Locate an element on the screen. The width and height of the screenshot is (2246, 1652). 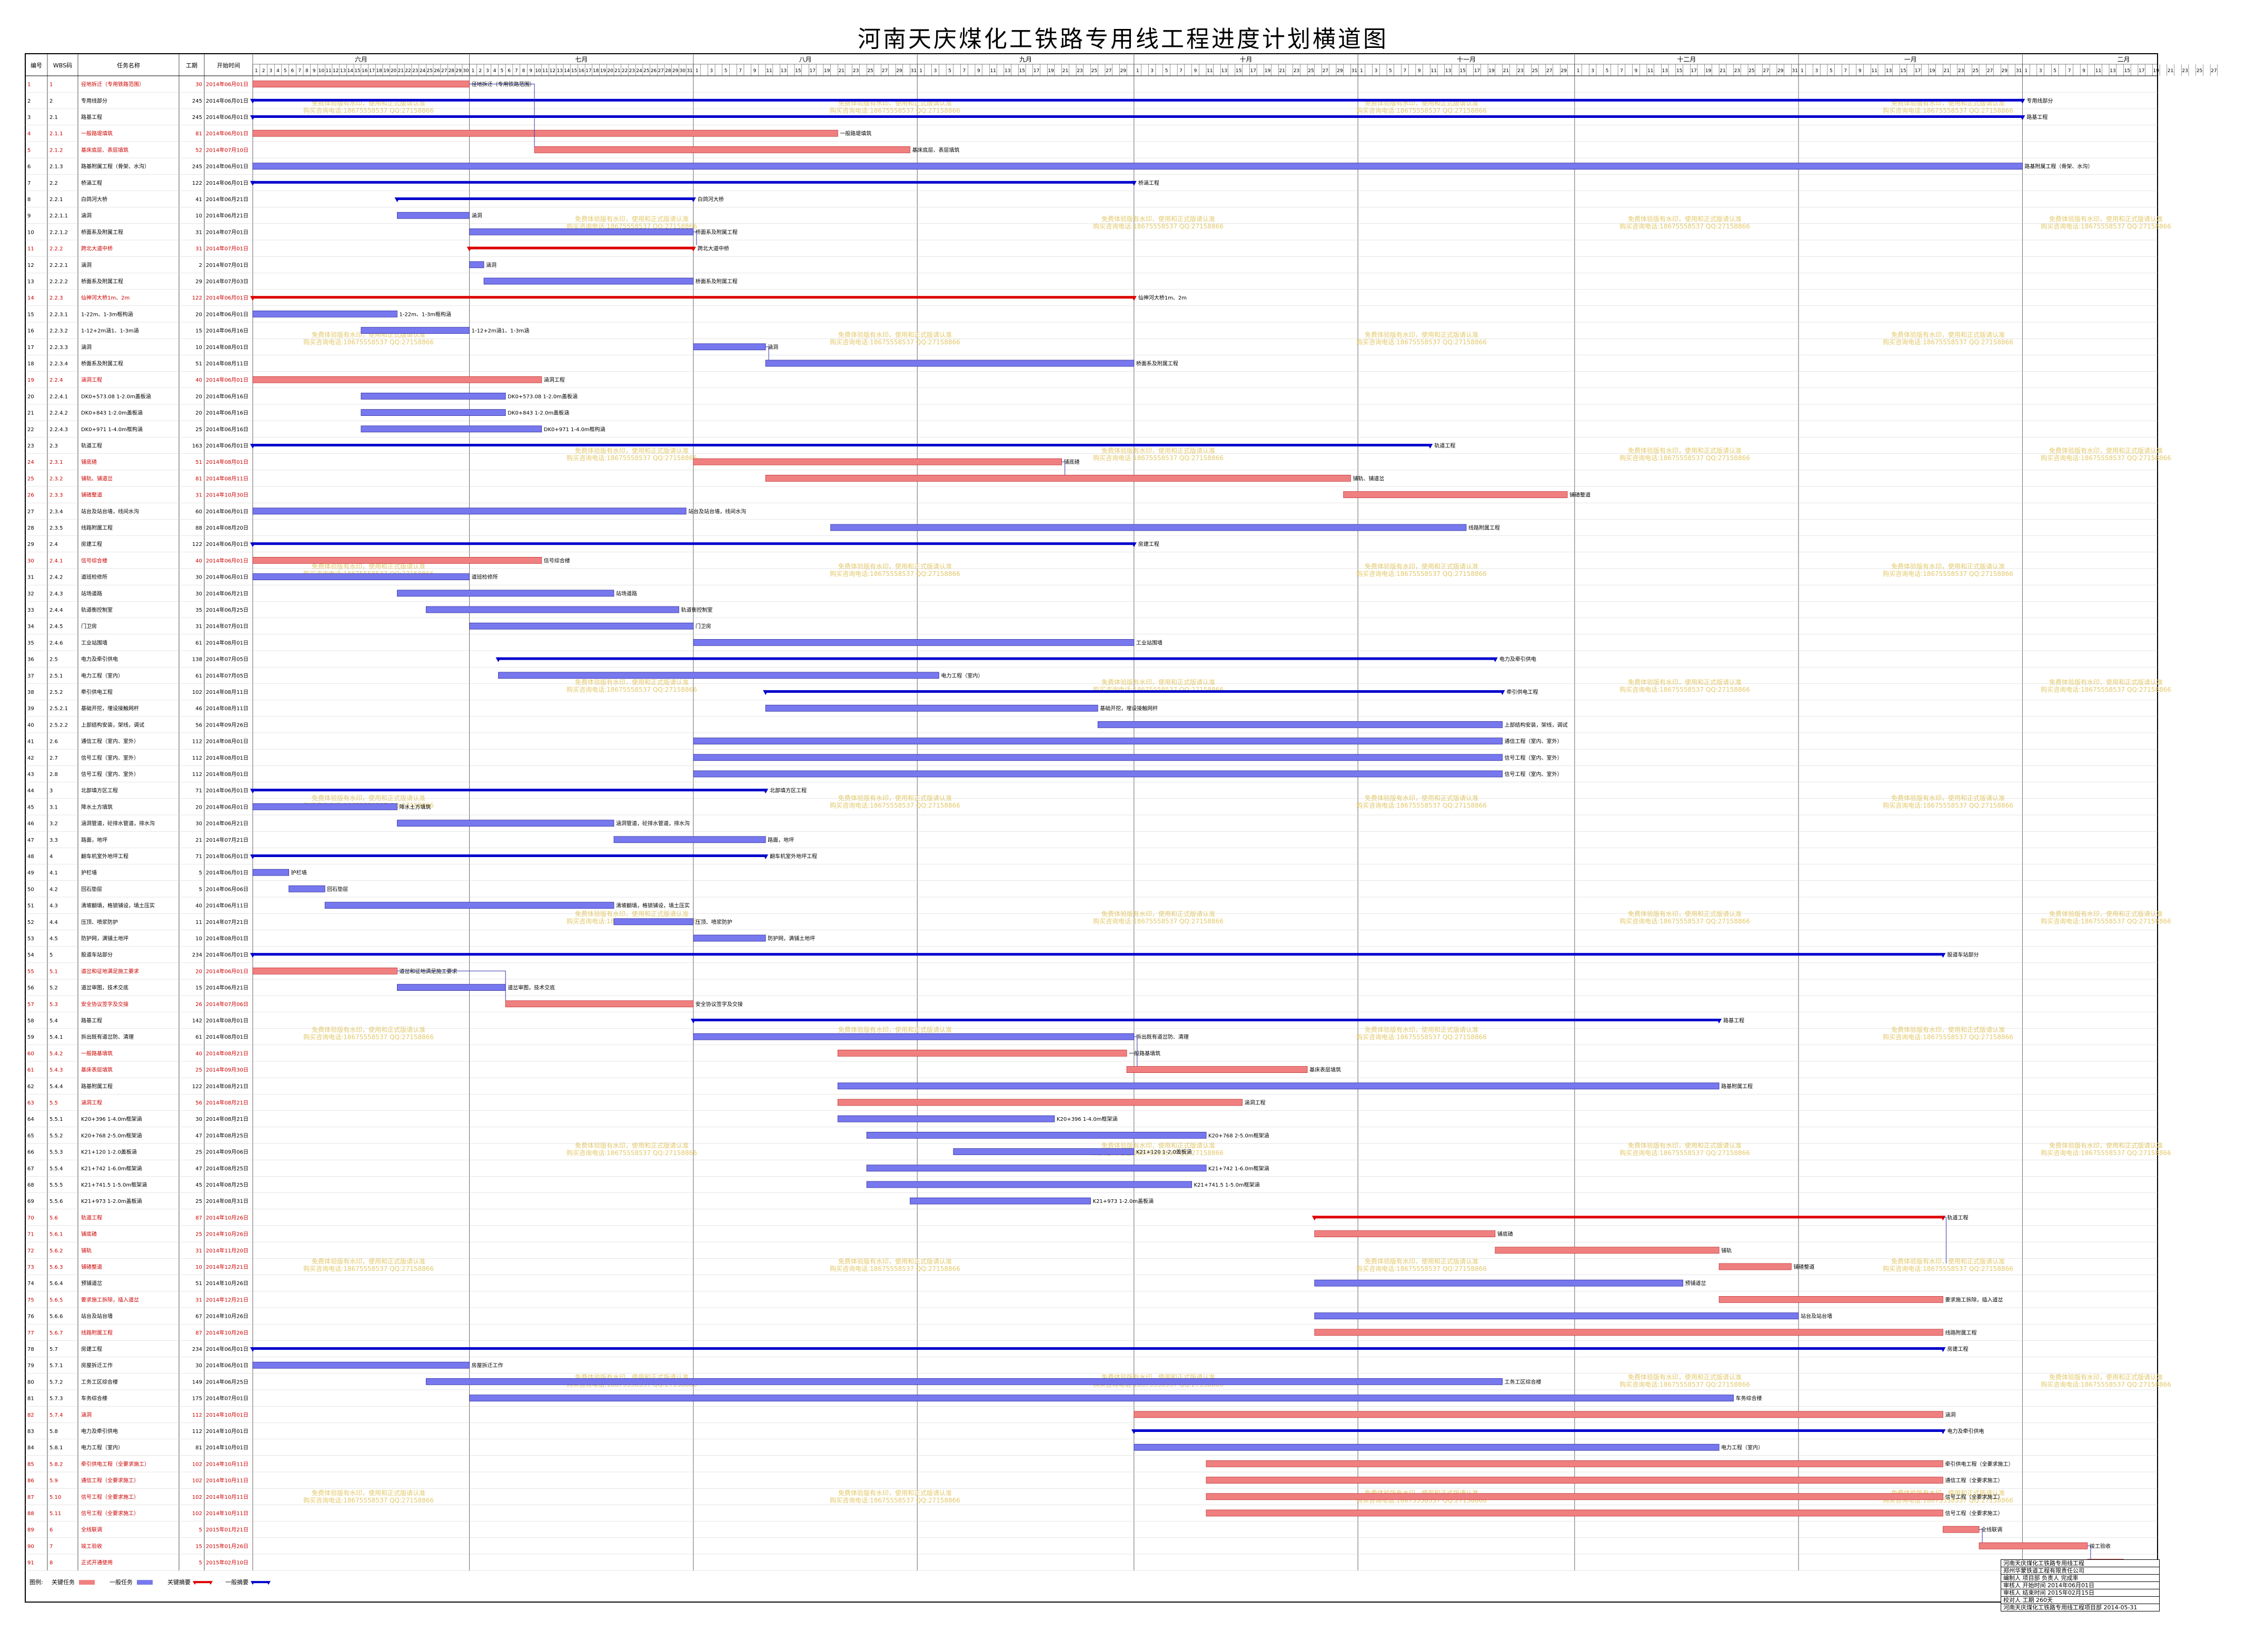
task-wbs: 2.2.4.3 is located at coordinates (58, 430).